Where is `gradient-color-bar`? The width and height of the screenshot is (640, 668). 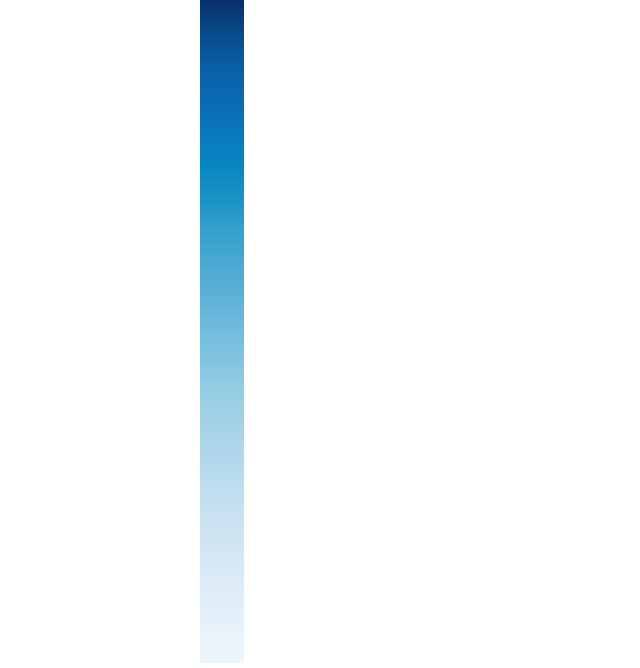 gradient-color-bar is located at coordinates (222, 331).